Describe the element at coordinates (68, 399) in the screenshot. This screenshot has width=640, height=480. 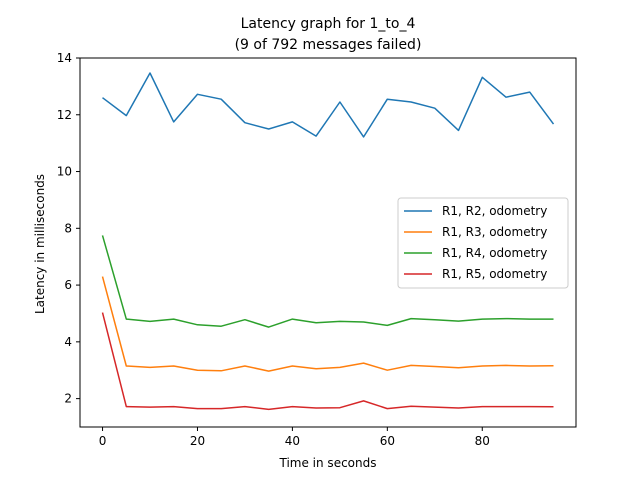
I see `y-tick-label: 2` at that location.